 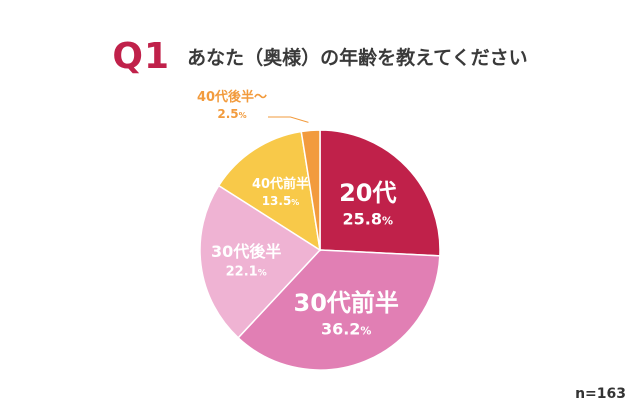 I want to click on slice-value: 25.8, so click(x=362, y=218).